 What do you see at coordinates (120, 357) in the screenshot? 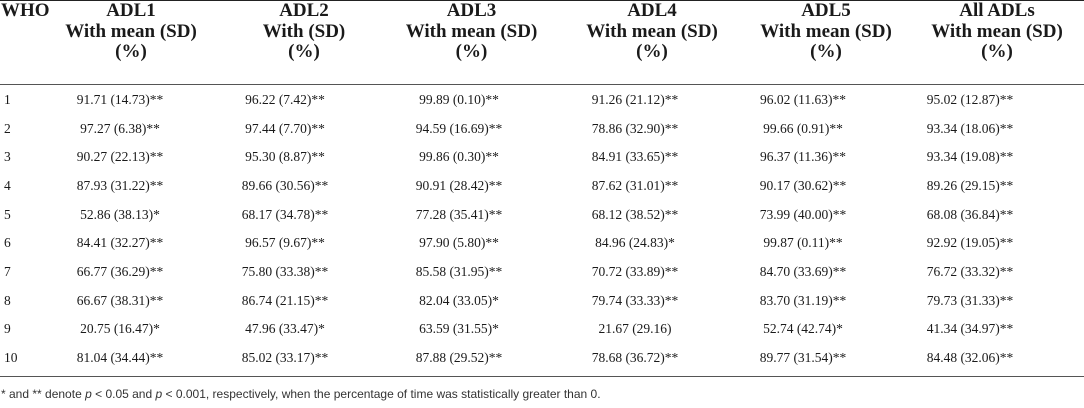
I see `table-cell: 81.04 (34.44)**` at bounding box center [120, 357].